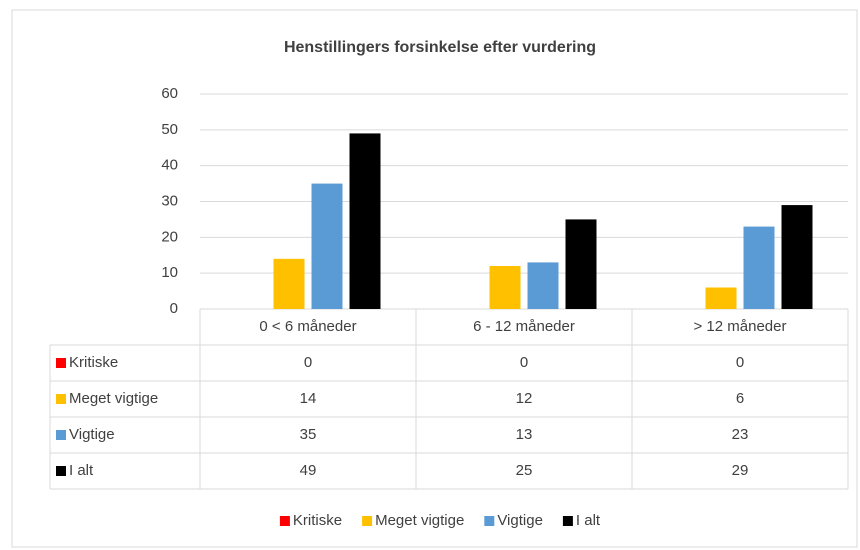 This screenshot has width=860, height=550. Describe the element at coordinates (92, 434) in the screenshot. I see `table-row-label: Vigtige` at that location.